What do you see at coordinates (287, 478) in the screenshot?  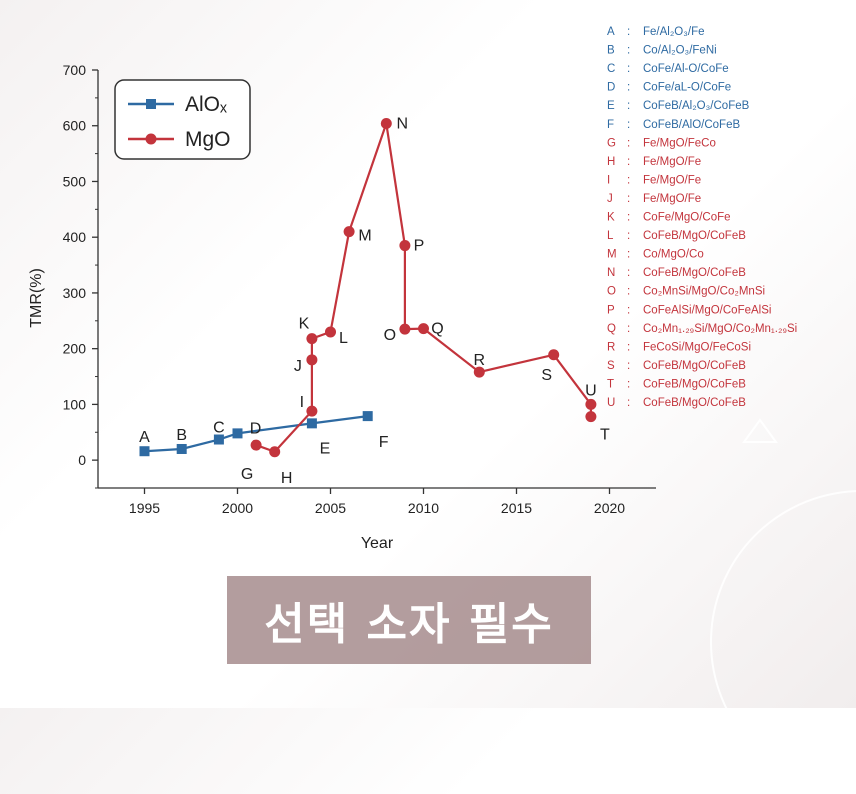 I see `point-label-H: H` at bounding box center [287, 478].